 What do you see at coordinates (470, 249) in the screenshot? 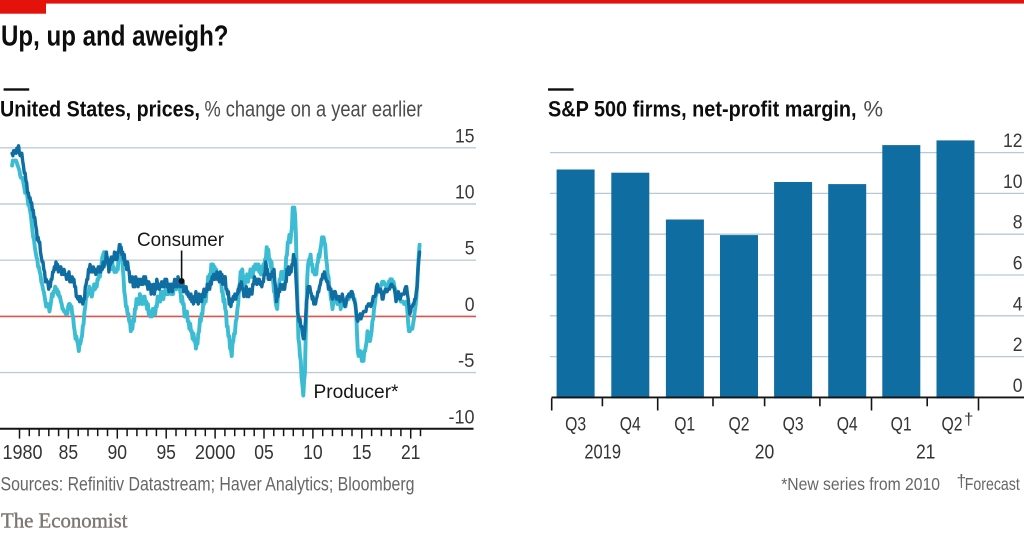
I see `svg-text: 5` at bounding box center [470, 249].